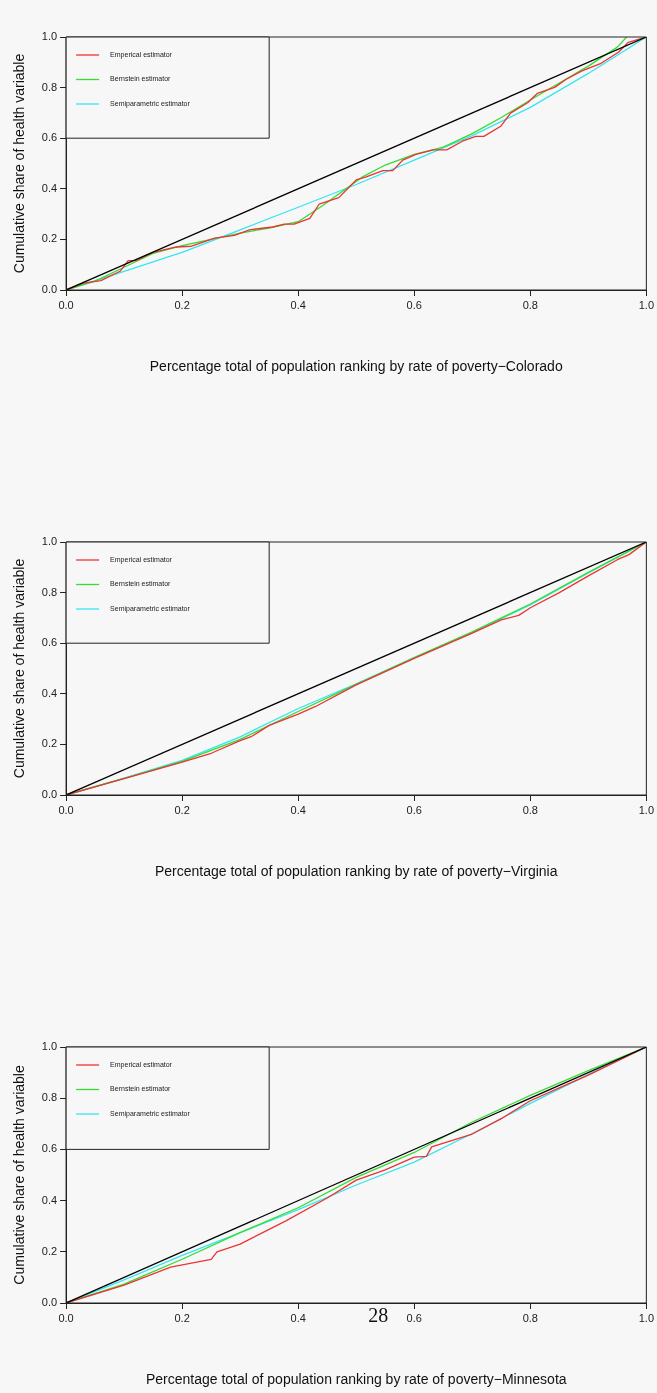 This screenshot has height=1393, width=657. Describe the element at coordinates (356, 1379) in the screenshot. I see `x-axis-title: Percentage total of population ranking by rate of poverty−Minnesota` at that location.